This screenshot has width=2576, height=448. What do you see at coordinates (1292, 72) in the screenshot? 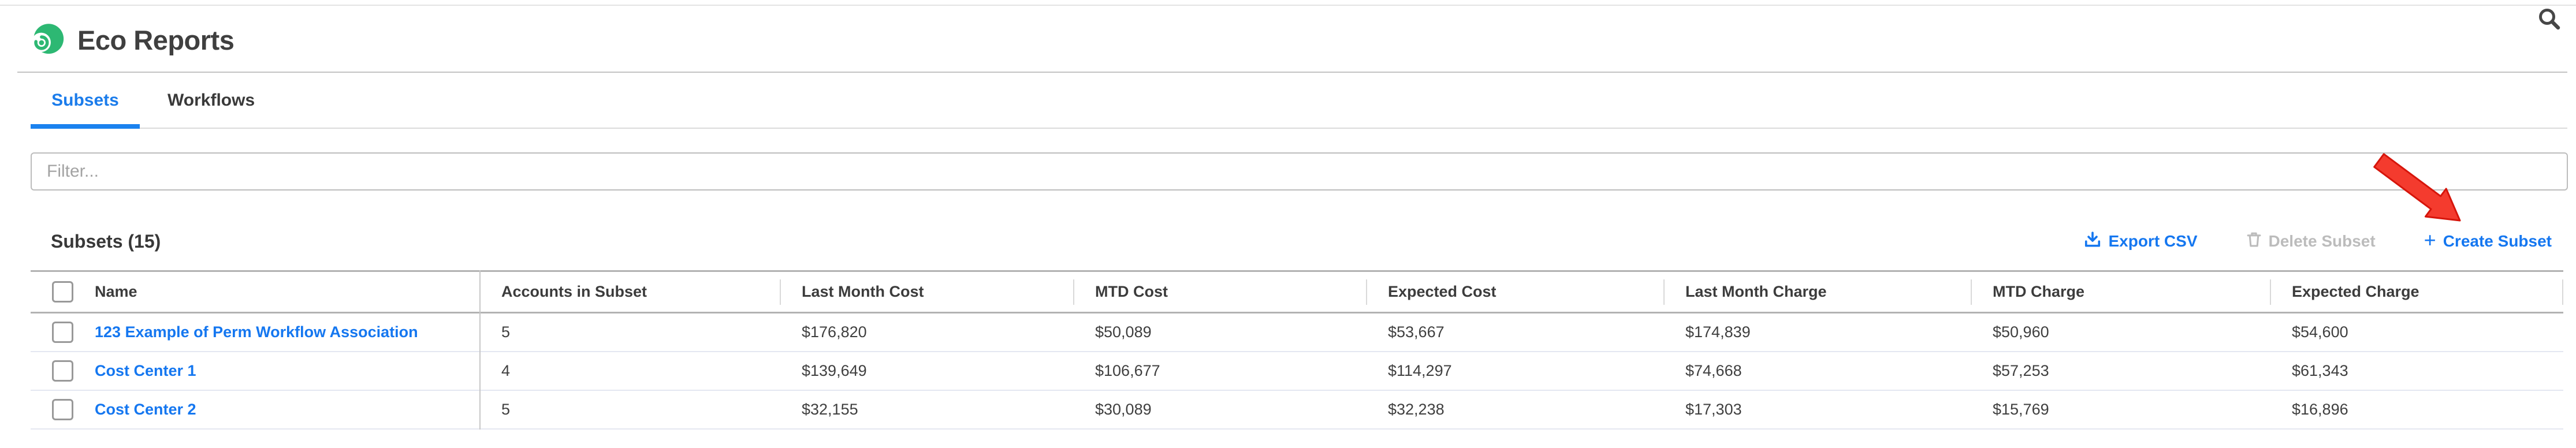
I see `header-divider` at bounding box center [1292, 72].